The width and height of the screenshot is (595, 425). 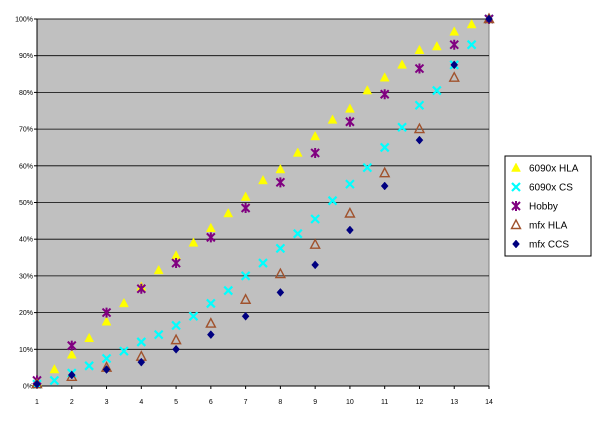 What do you see at coordinates (543, 207) in the screenshot?
I see `legend-label: Hobby` at bounding box center [543, 207].